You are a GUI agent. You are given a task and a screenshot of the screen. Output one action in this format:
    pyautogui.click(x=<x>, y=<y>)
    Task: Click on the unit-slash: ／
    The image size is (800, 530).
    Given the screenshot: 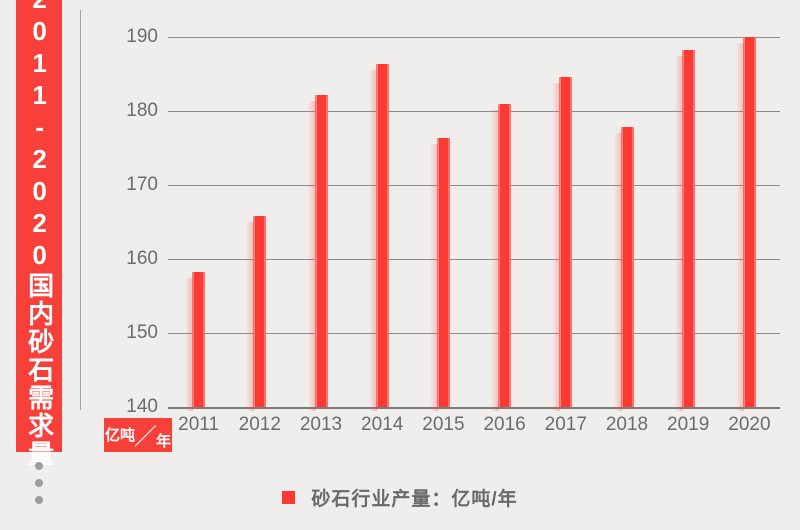 What is the action you would take?
    pyautogui.click(x=145, y=435)
    